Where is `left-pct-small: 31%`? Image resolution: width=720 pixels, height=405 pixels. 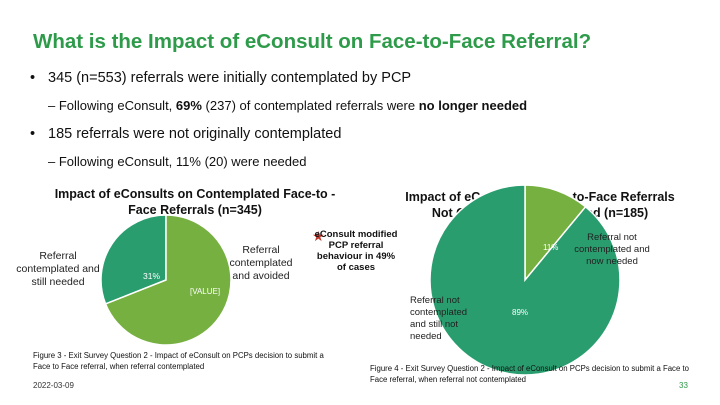 left-pct-small: 31% is located at coordinates (152, 276).